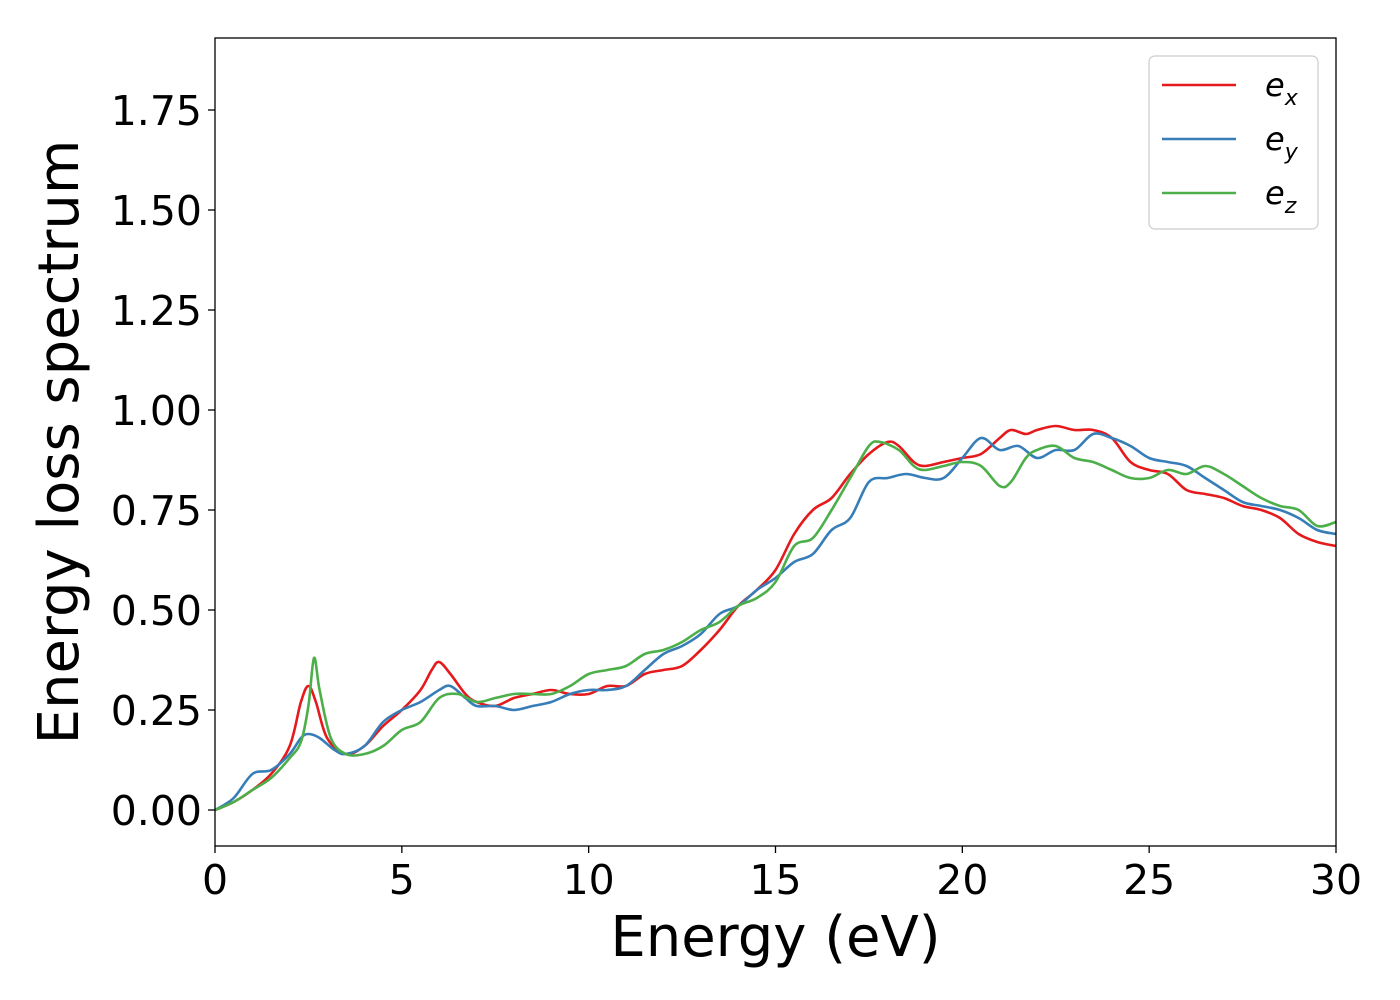 This screenshot has height=1000, width=1400. Describe the element at coordinates (962, 880) in the screenshot. I see `x-tick-label: 20` at that location.